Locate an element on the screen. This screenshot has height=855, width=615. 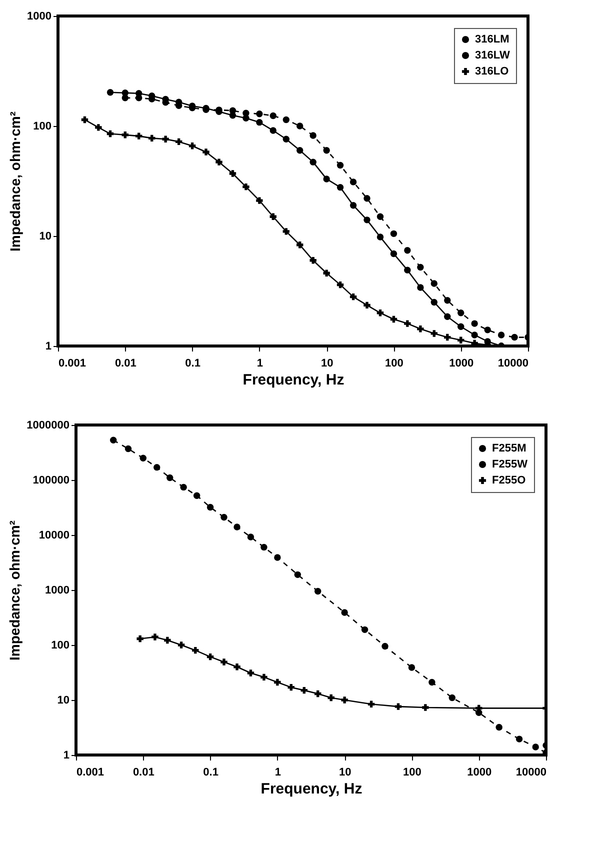
legend-label: F255W is located at coordinates (510, 464).